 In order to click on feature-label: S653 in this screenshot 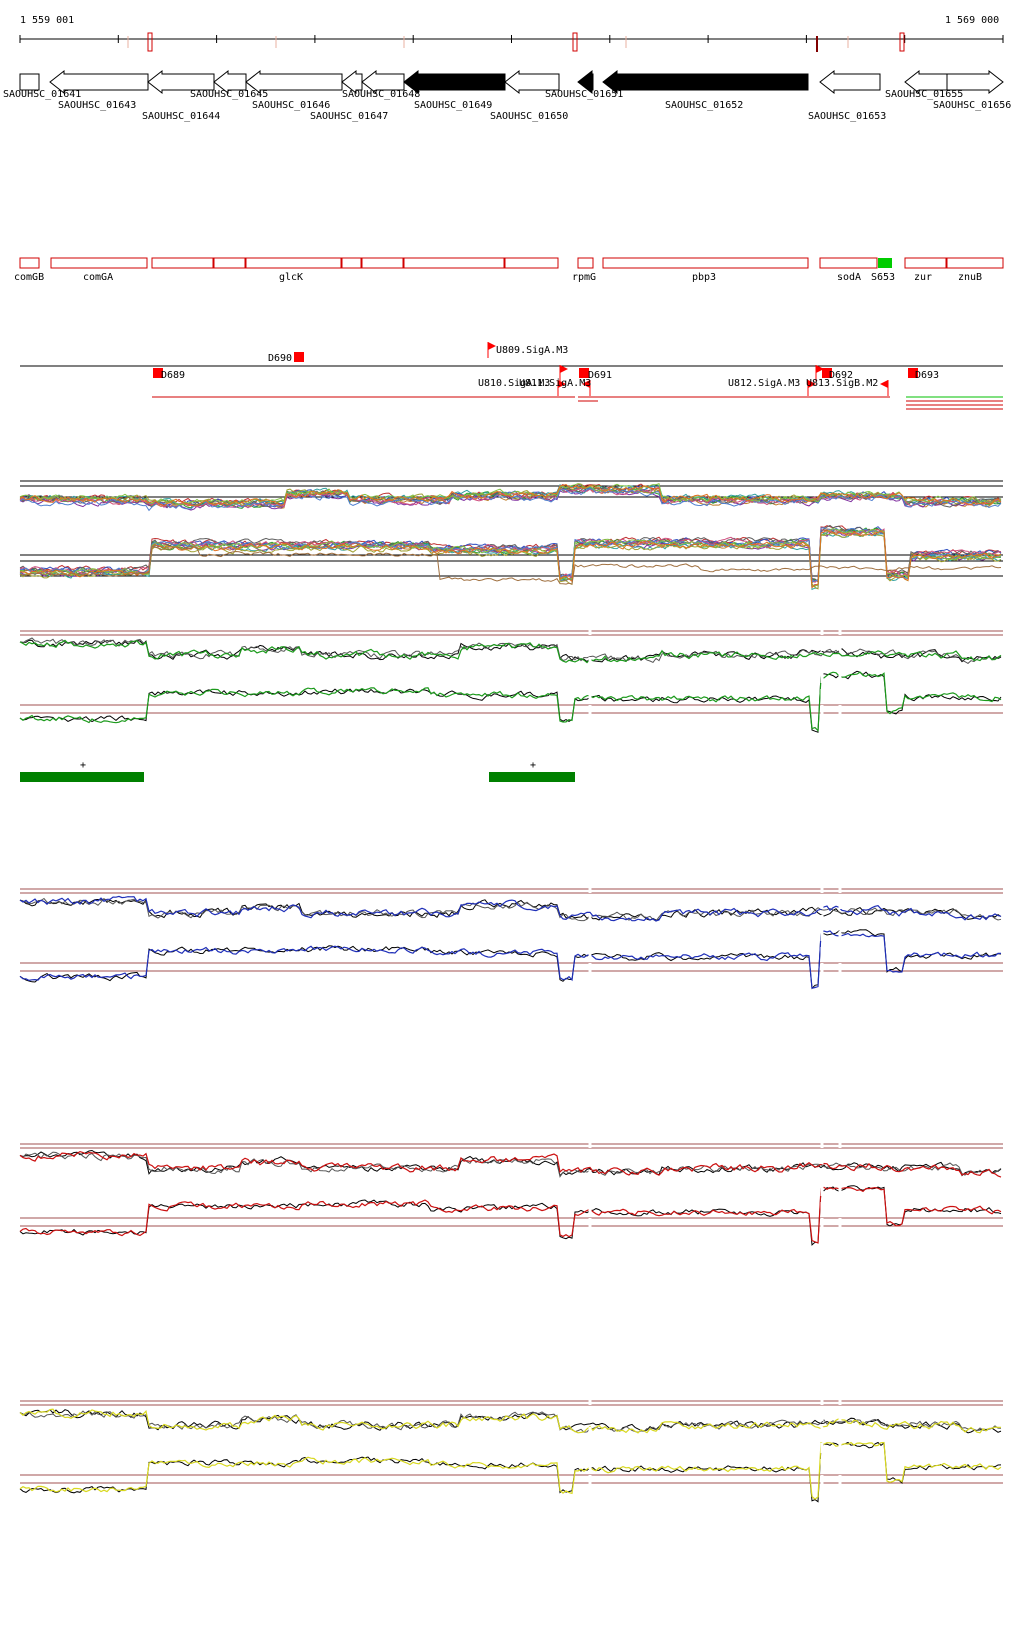, I will do `click(883, 277)`.